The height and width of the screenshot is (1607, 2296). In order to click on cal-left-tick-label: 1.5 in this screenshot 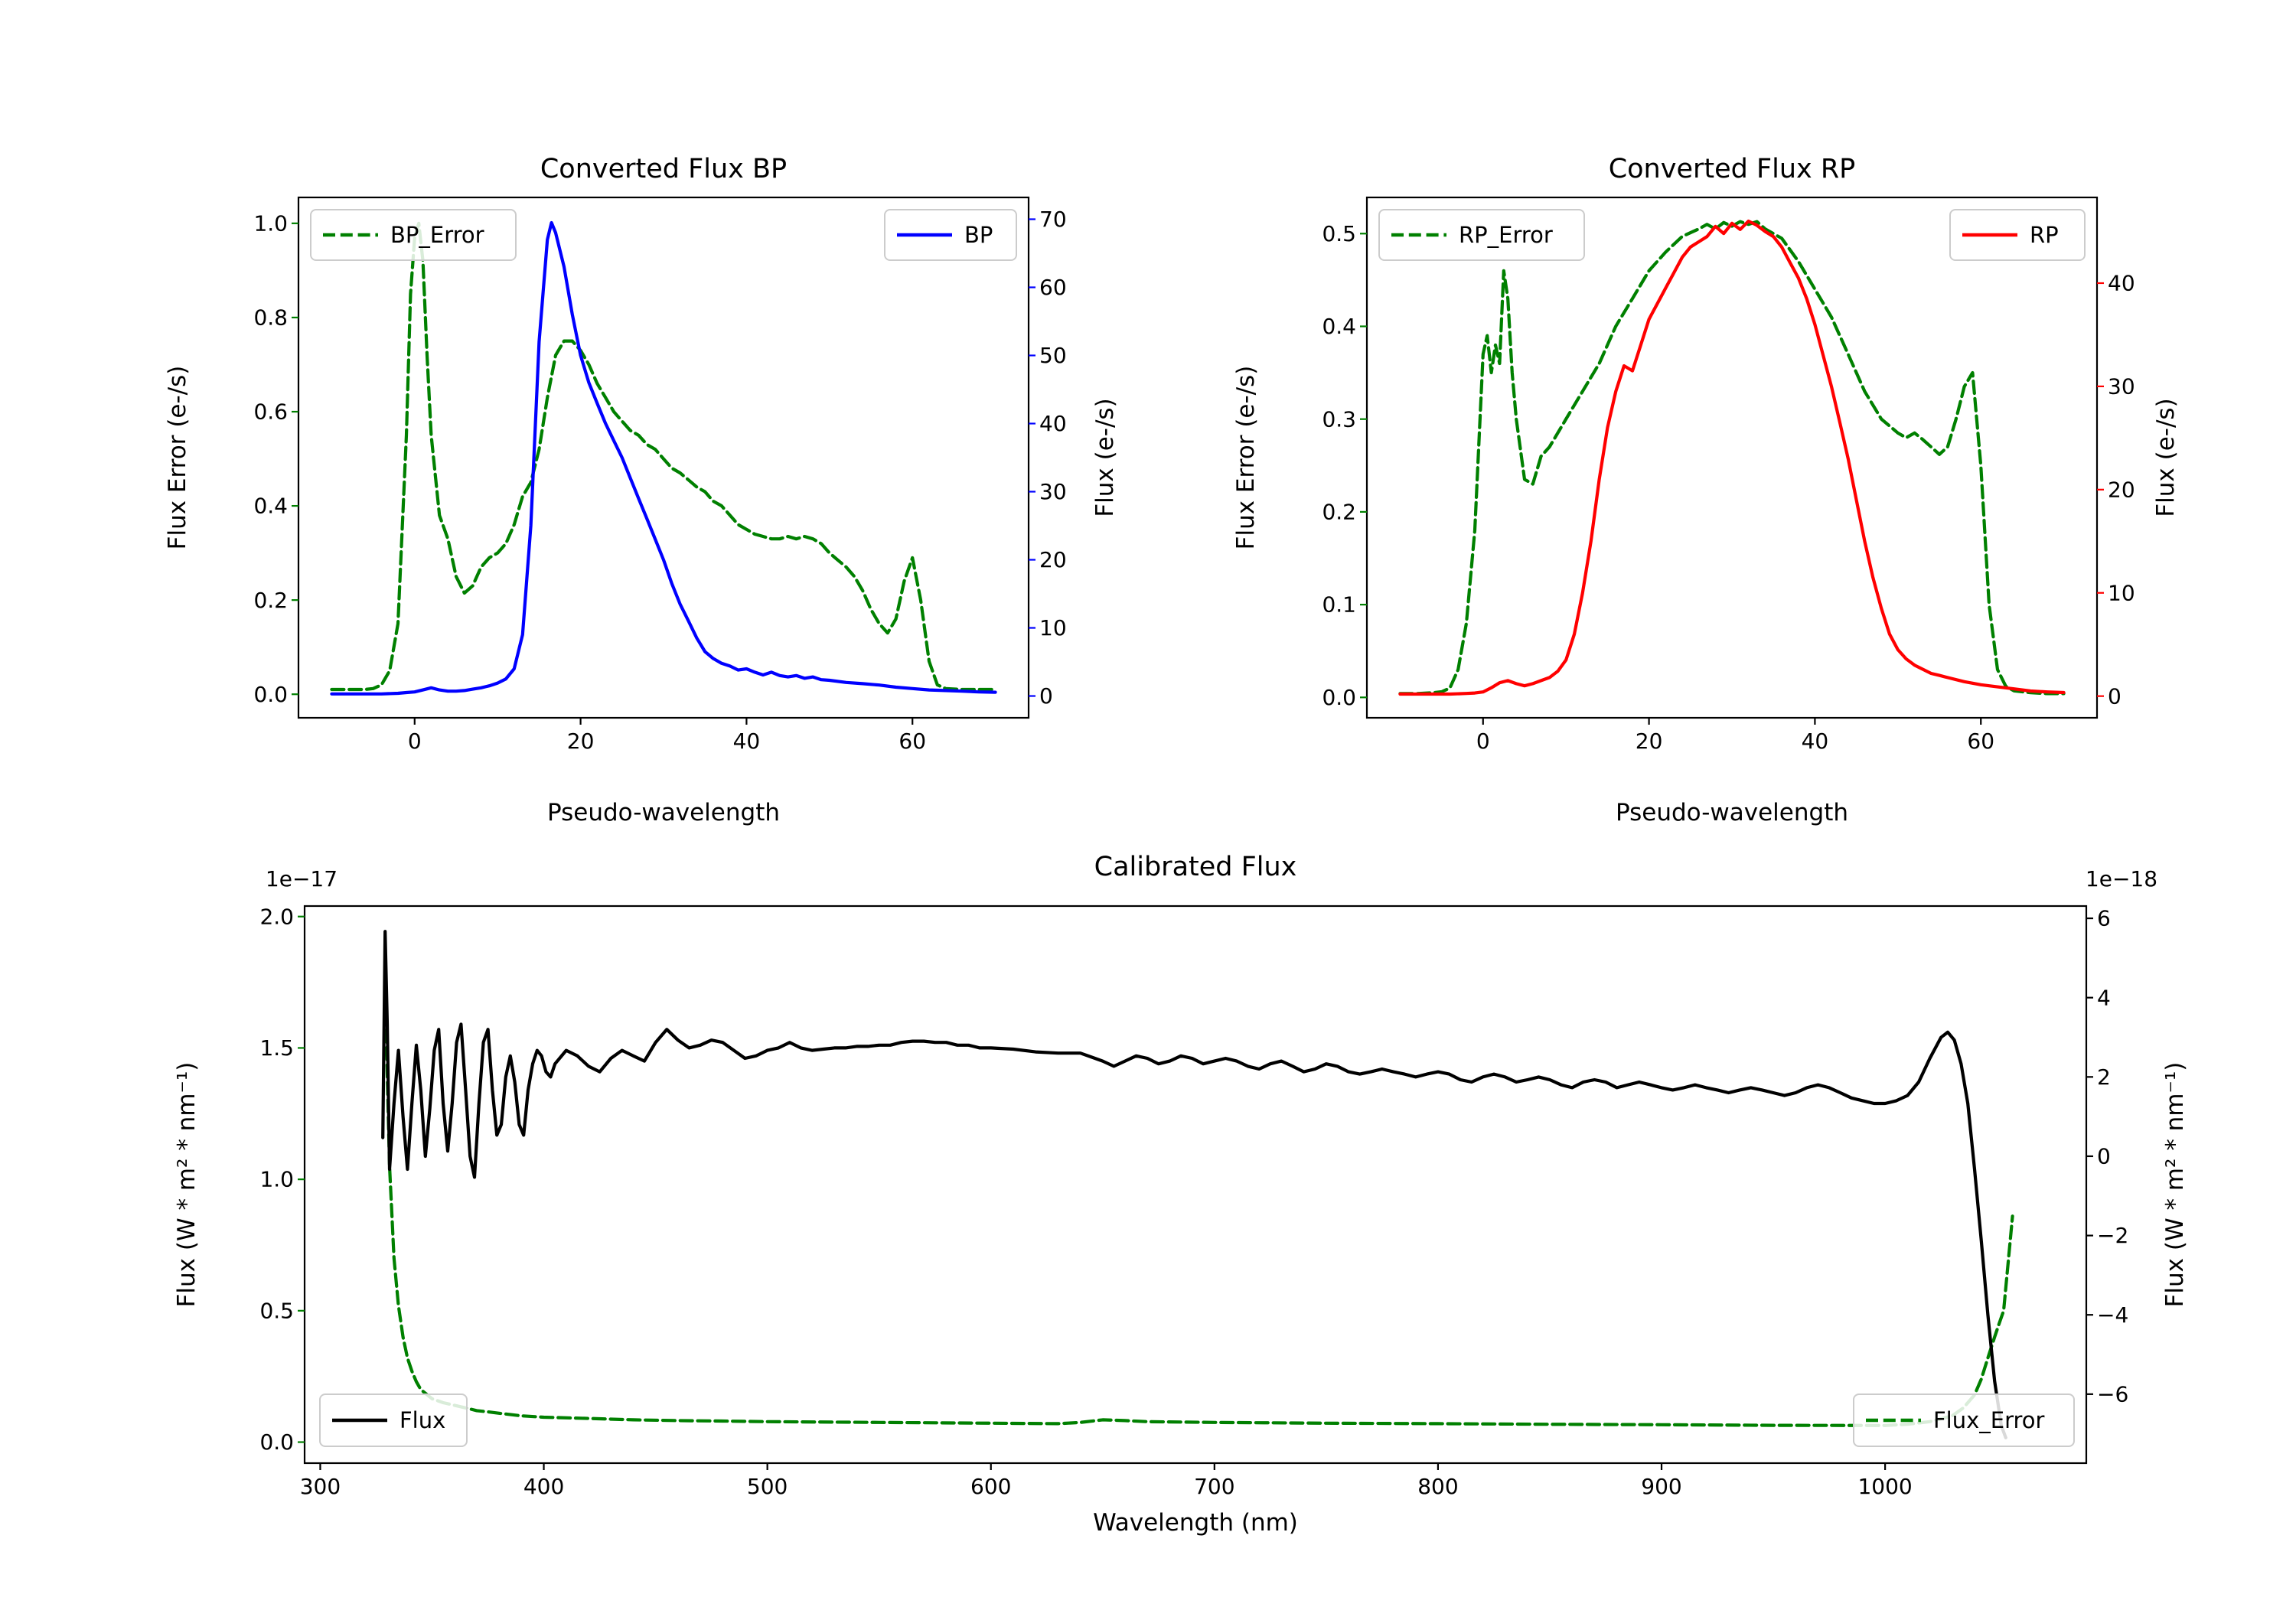, I will do `click(276, 1048)`.